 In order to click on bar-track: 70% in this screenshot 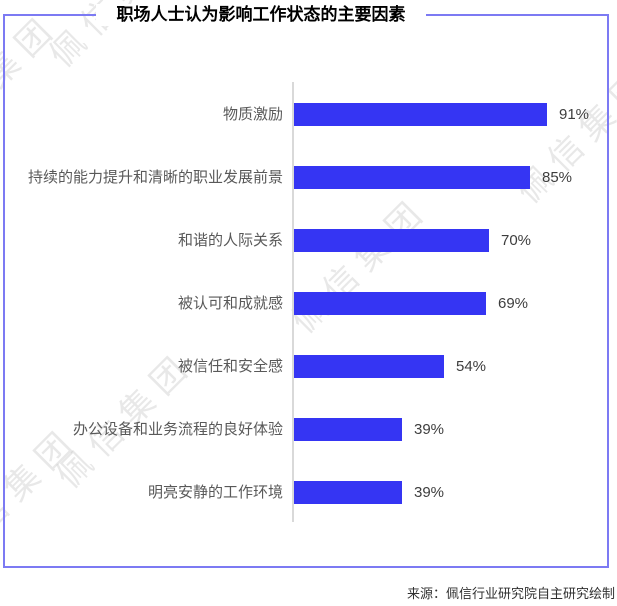, I will do `click(412, 240)`.